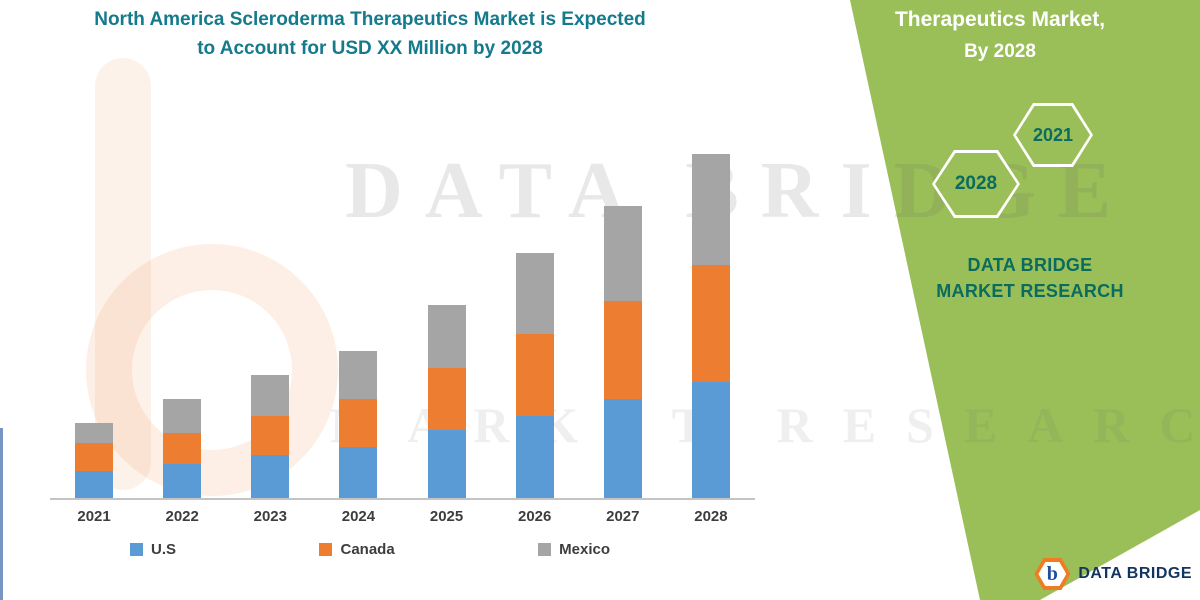 This screenshot has width=1200, height=600. I want to click on bar-segment-mexico-2028, so click(710, 210).